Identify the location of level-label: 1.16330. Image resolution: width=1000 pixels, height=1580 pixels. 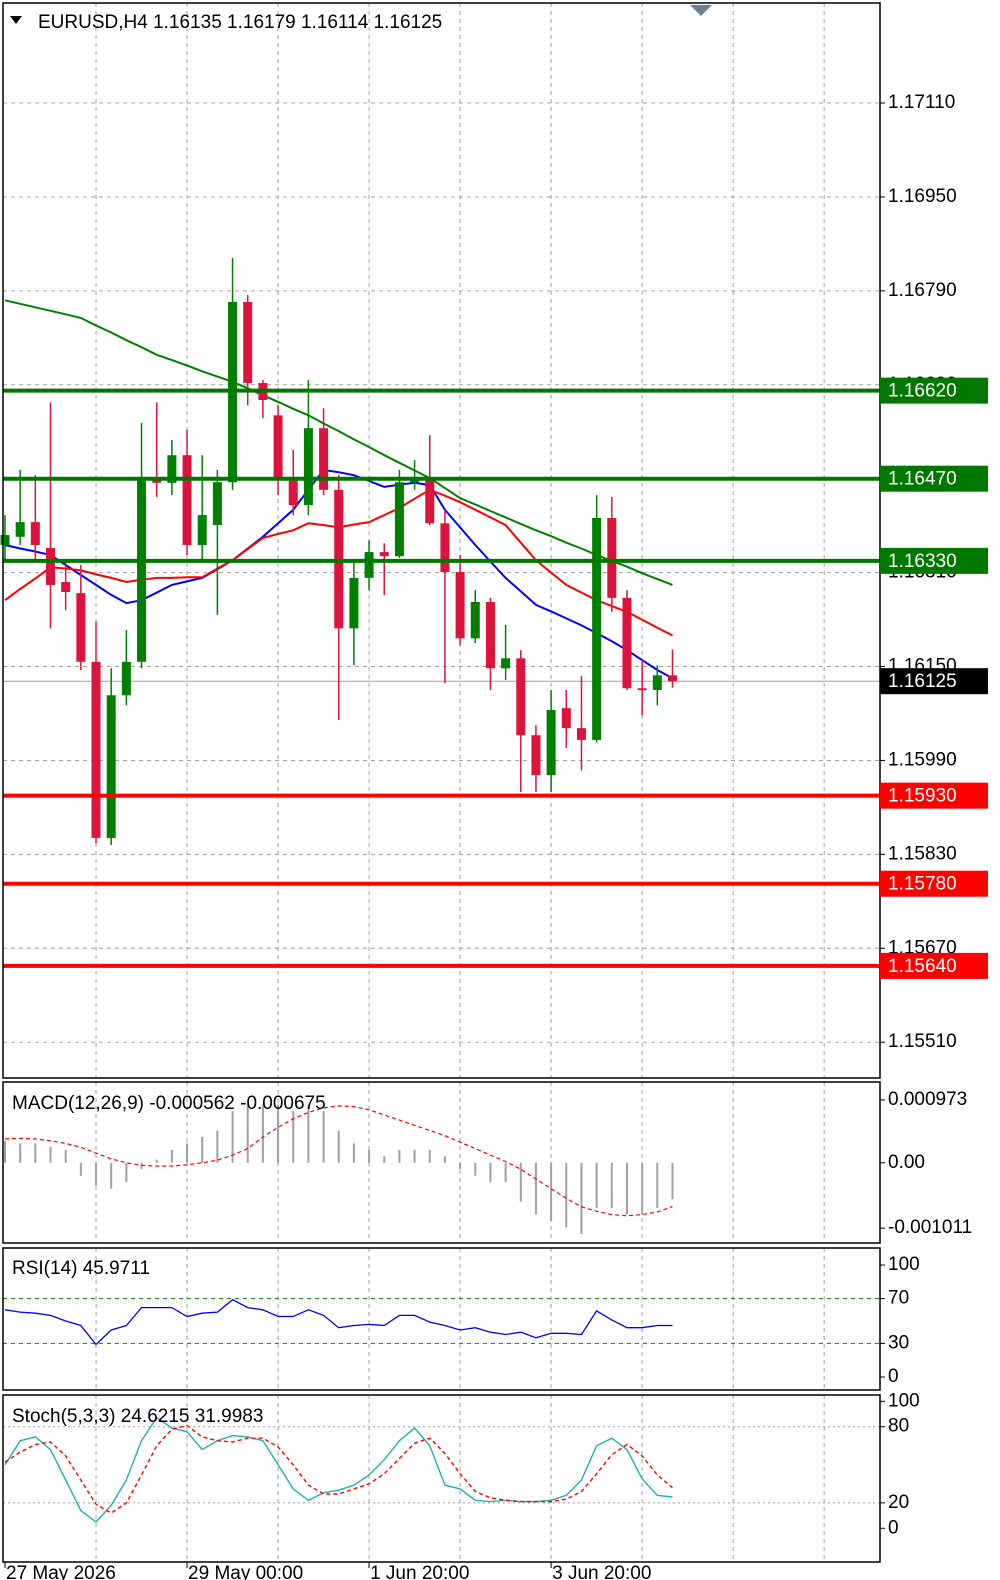
(922, 561).